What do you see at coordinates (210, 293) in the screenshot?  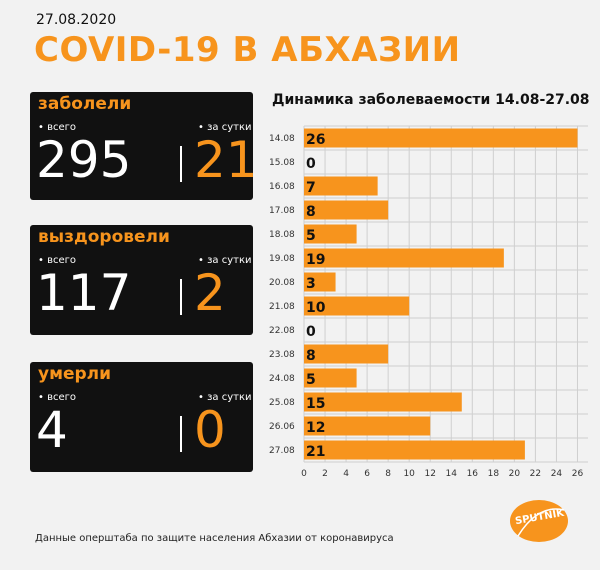 I see `today-value: 2` at bounding box center [210, 293].